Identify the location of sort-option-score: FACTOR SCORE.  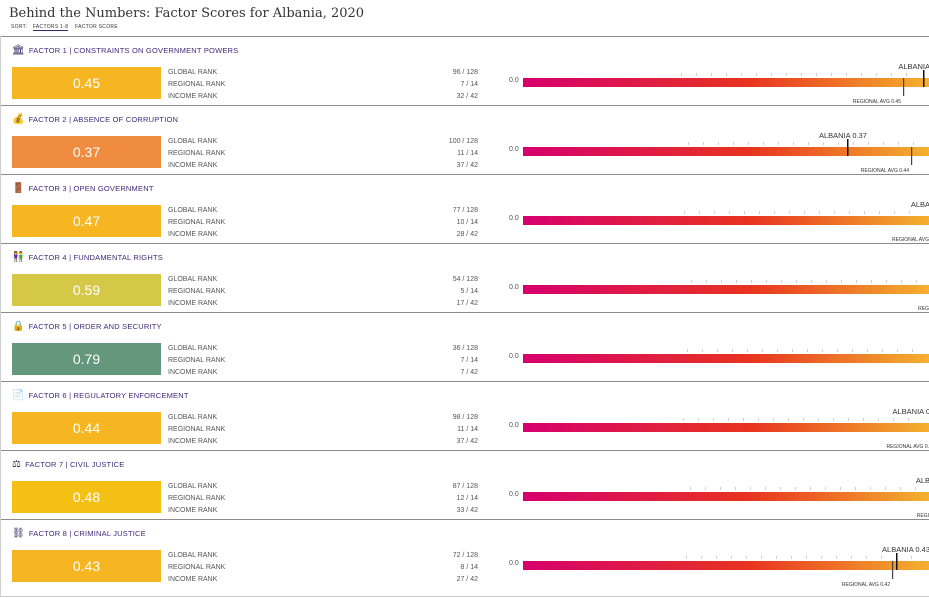
(96, 27).